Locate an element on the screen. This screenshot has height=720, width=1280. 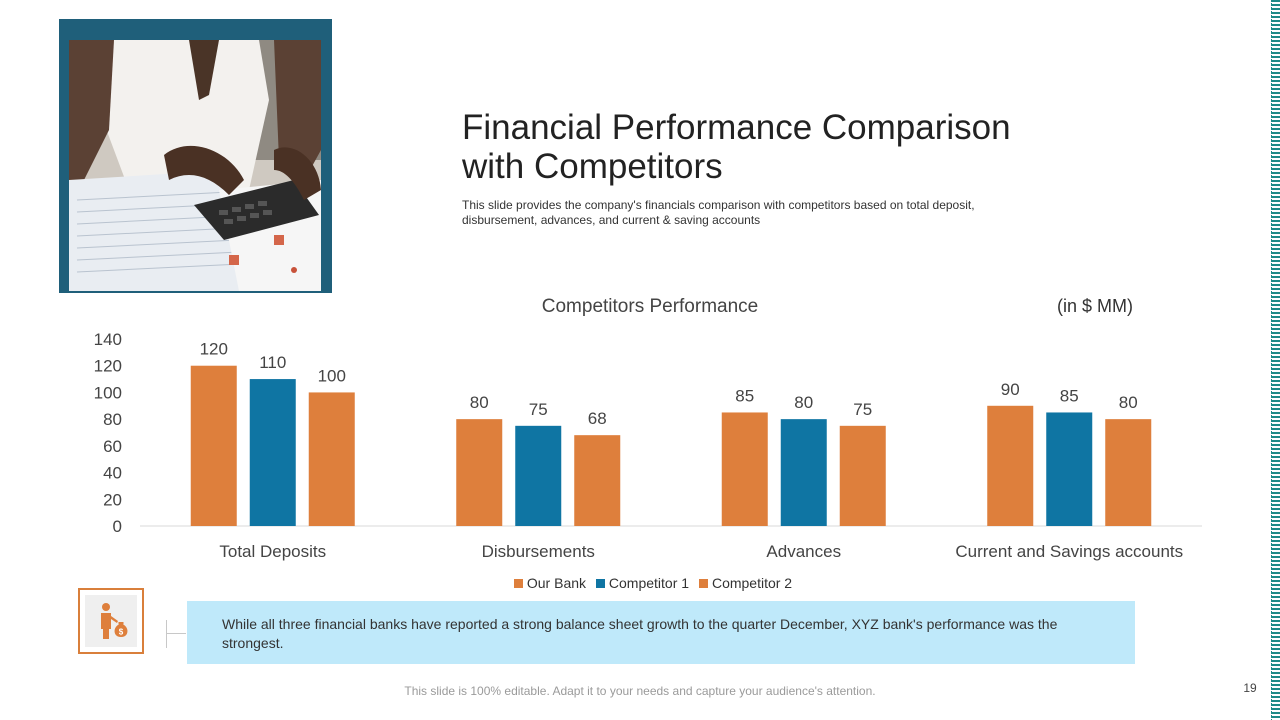
data-label-total-deposits-our-bank: 120 is located at coordinates (214, 349).